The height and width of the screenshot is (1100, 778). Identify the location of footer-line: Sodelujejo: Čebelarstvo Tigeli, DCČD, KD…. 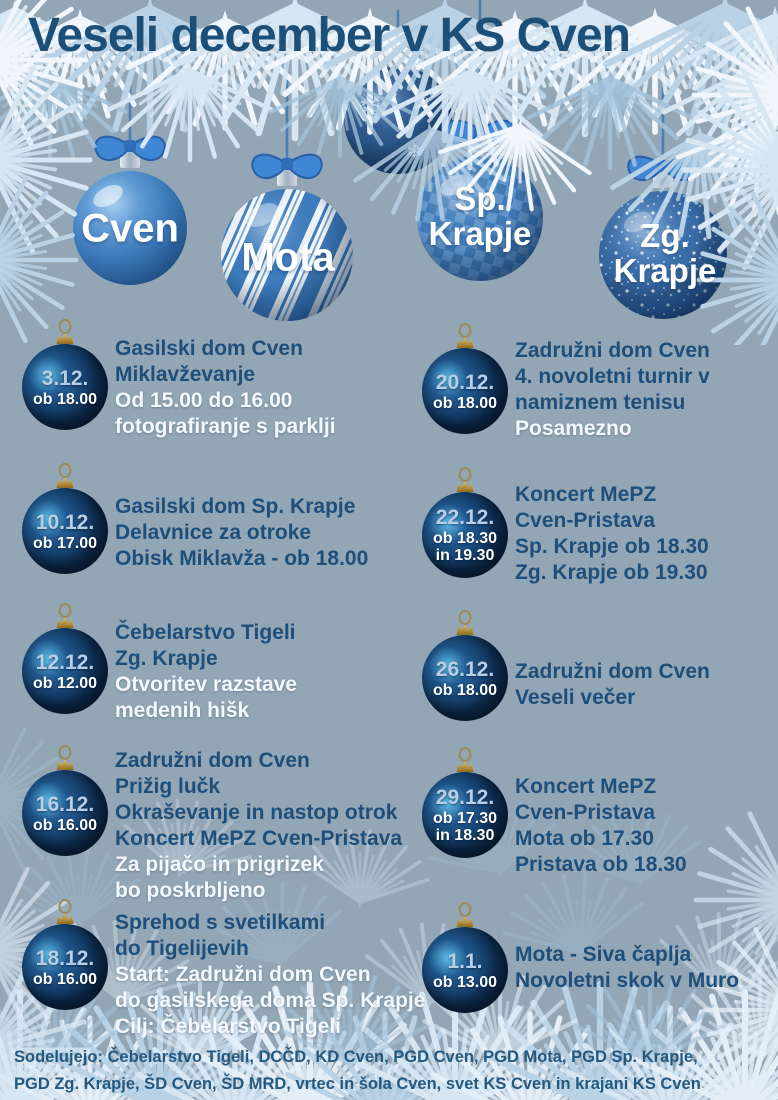
(356, 1057).